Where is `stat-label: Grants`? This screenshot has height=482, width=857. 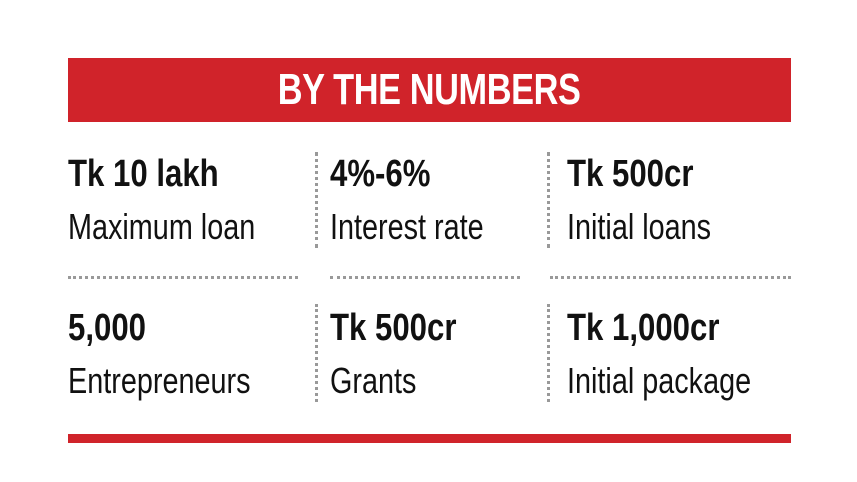 stat-label: Grants is located at coordinates (373, 380).